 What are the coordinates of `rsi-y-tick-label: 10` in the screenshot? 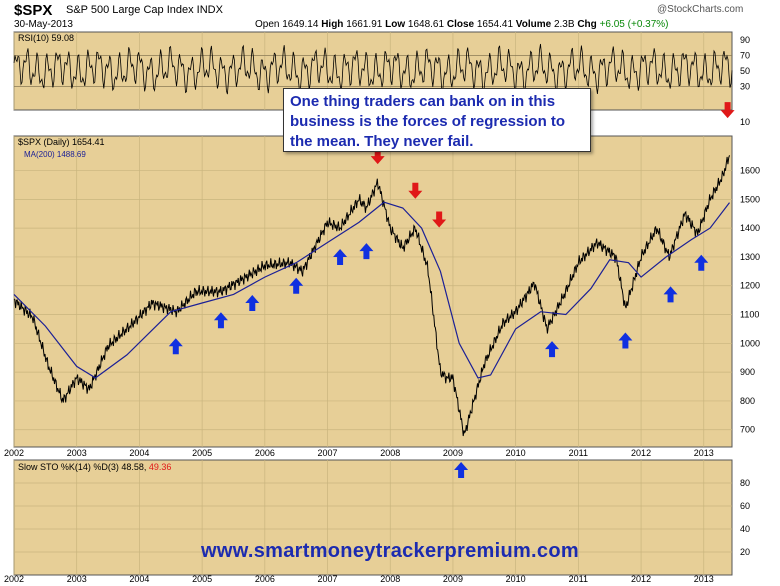 It's located at (745, 122).